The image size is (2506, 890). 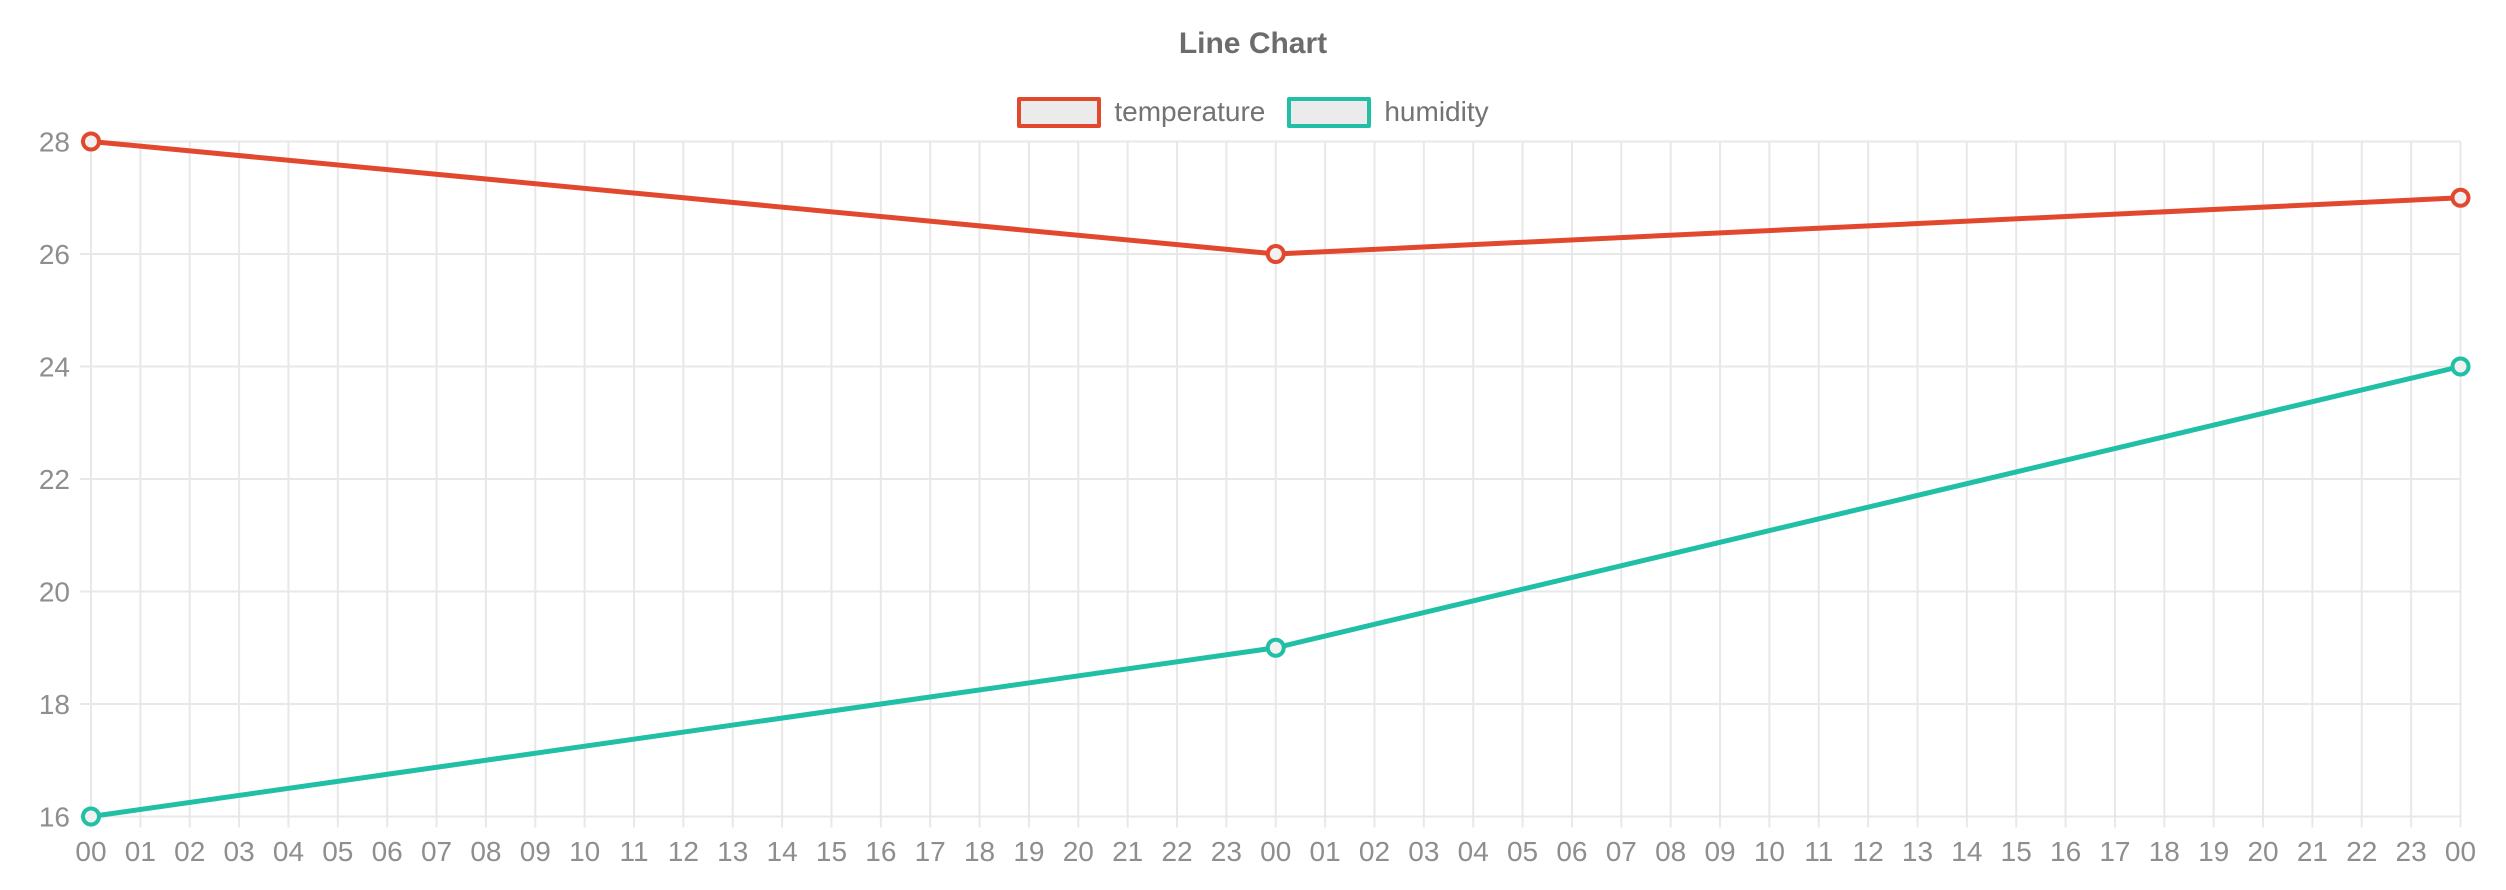 I want to click on chart-legend: temperature humidity, so click(x=1253, y=112).